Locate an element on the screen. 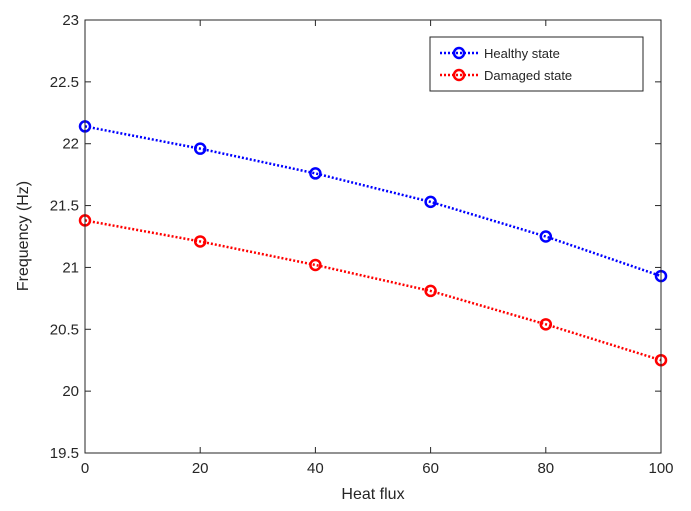 The width and height of the screenshot is (691, 511). y-tick-label: 21 is located at coordinates (70, 267).